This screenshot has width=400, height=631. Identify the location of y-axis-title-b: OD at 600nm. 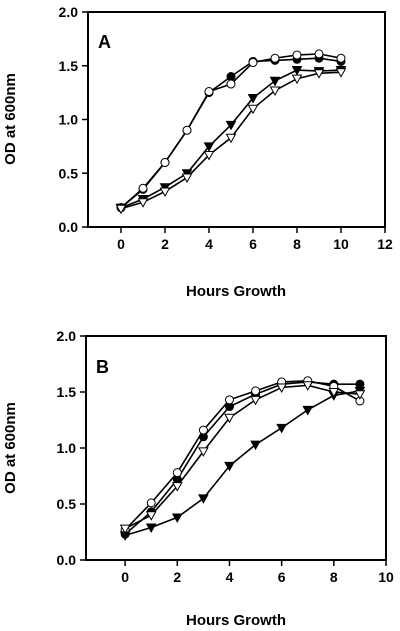
(10, 448).